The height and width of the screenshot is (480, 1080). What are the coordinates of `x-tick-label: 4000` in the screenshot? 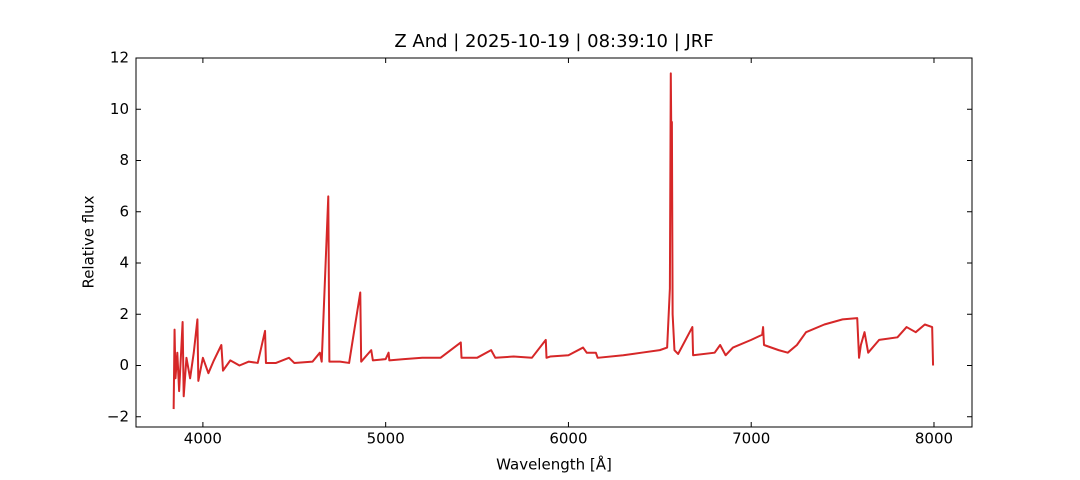 It's located at (203, 439).